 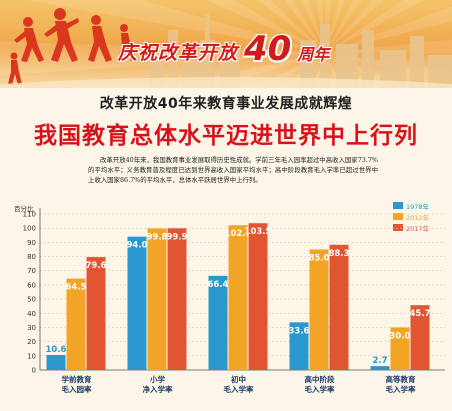 What do you see at coordinates (320, 379) in the screenshot?
I see `x-tick-label: 高中阶段` at bounding box center [320, 379].